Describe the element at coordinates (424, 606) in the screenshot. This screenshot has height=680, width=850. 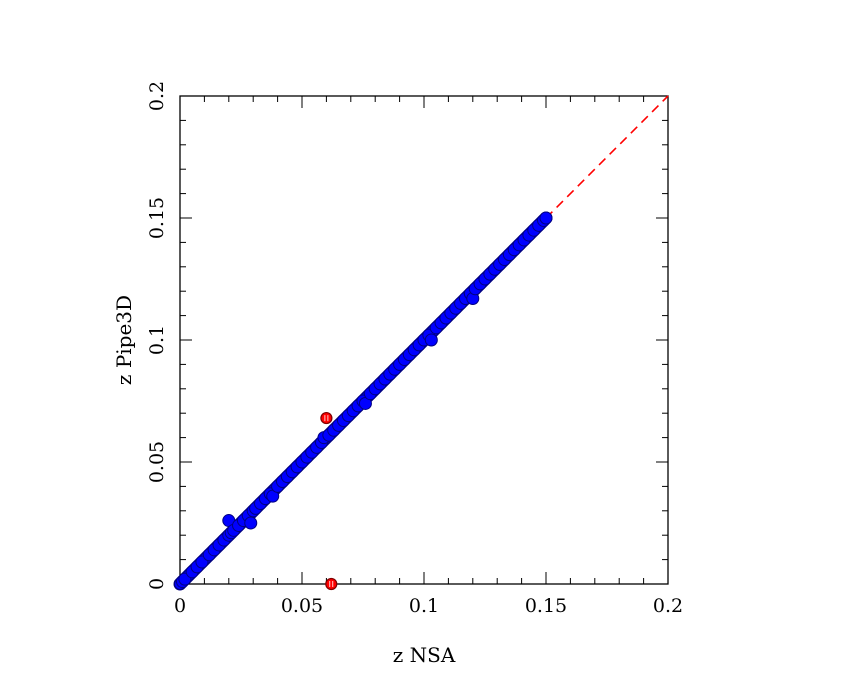
I see `x-tick-label: 0.1` at that location.